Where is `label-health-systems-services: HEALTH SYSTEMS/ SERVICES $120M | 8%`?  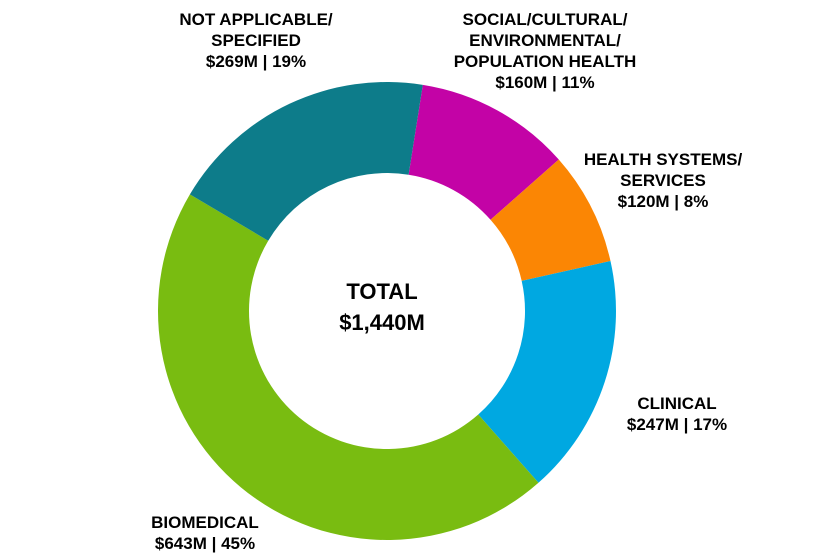 label-health-systems-services: HEALTH SYSTEMS/ SERVICES $120M | 8% is located at coordinates (663, 180).